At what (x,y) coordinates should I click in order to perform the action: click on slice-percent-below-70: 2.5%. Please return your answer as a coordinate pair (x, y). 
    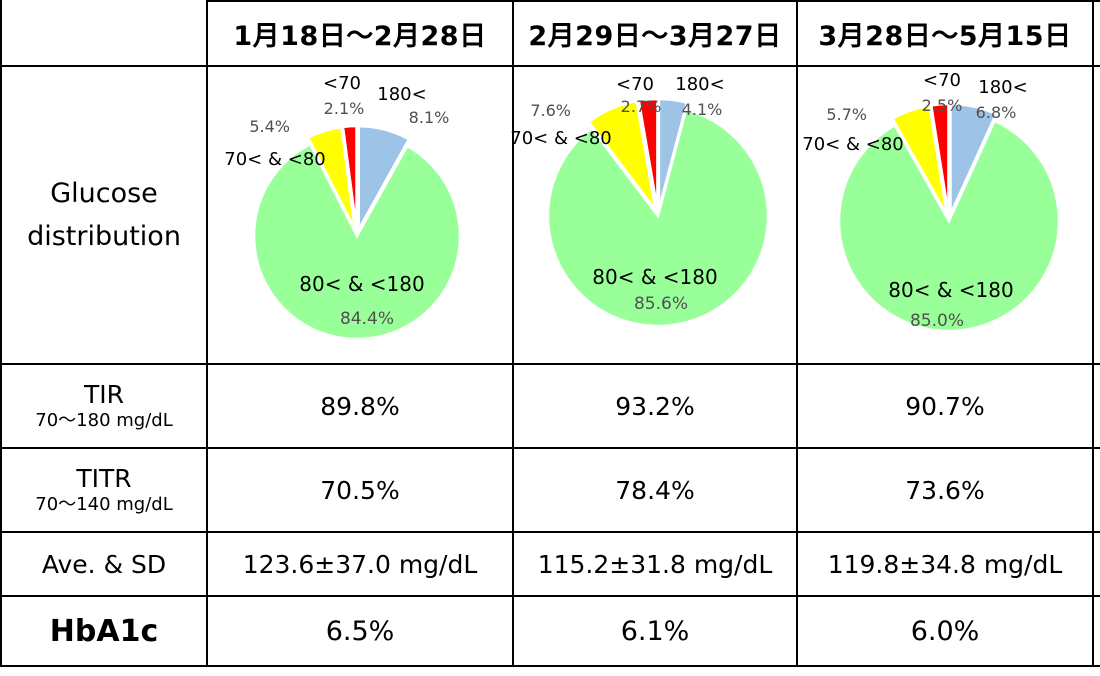
    Looking at the image, I should click on (942, 105).